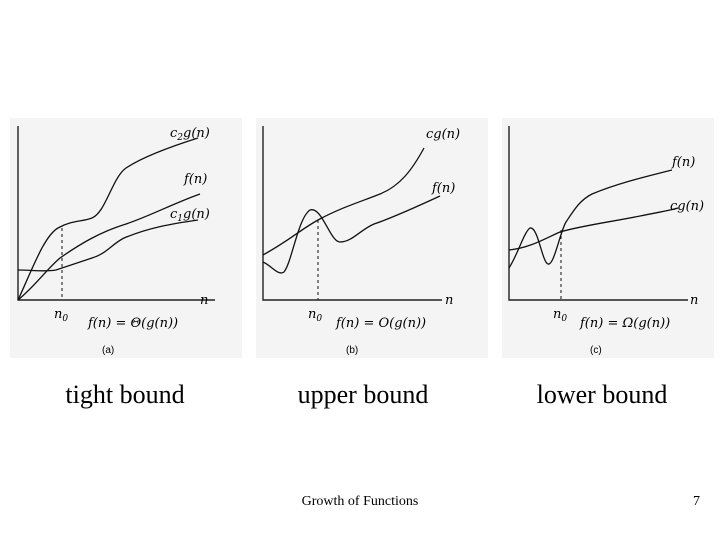 Image resolution: width=720 pixels, height=540 pixels. I want to click on panel-c-f-curve, so click(590, 219).